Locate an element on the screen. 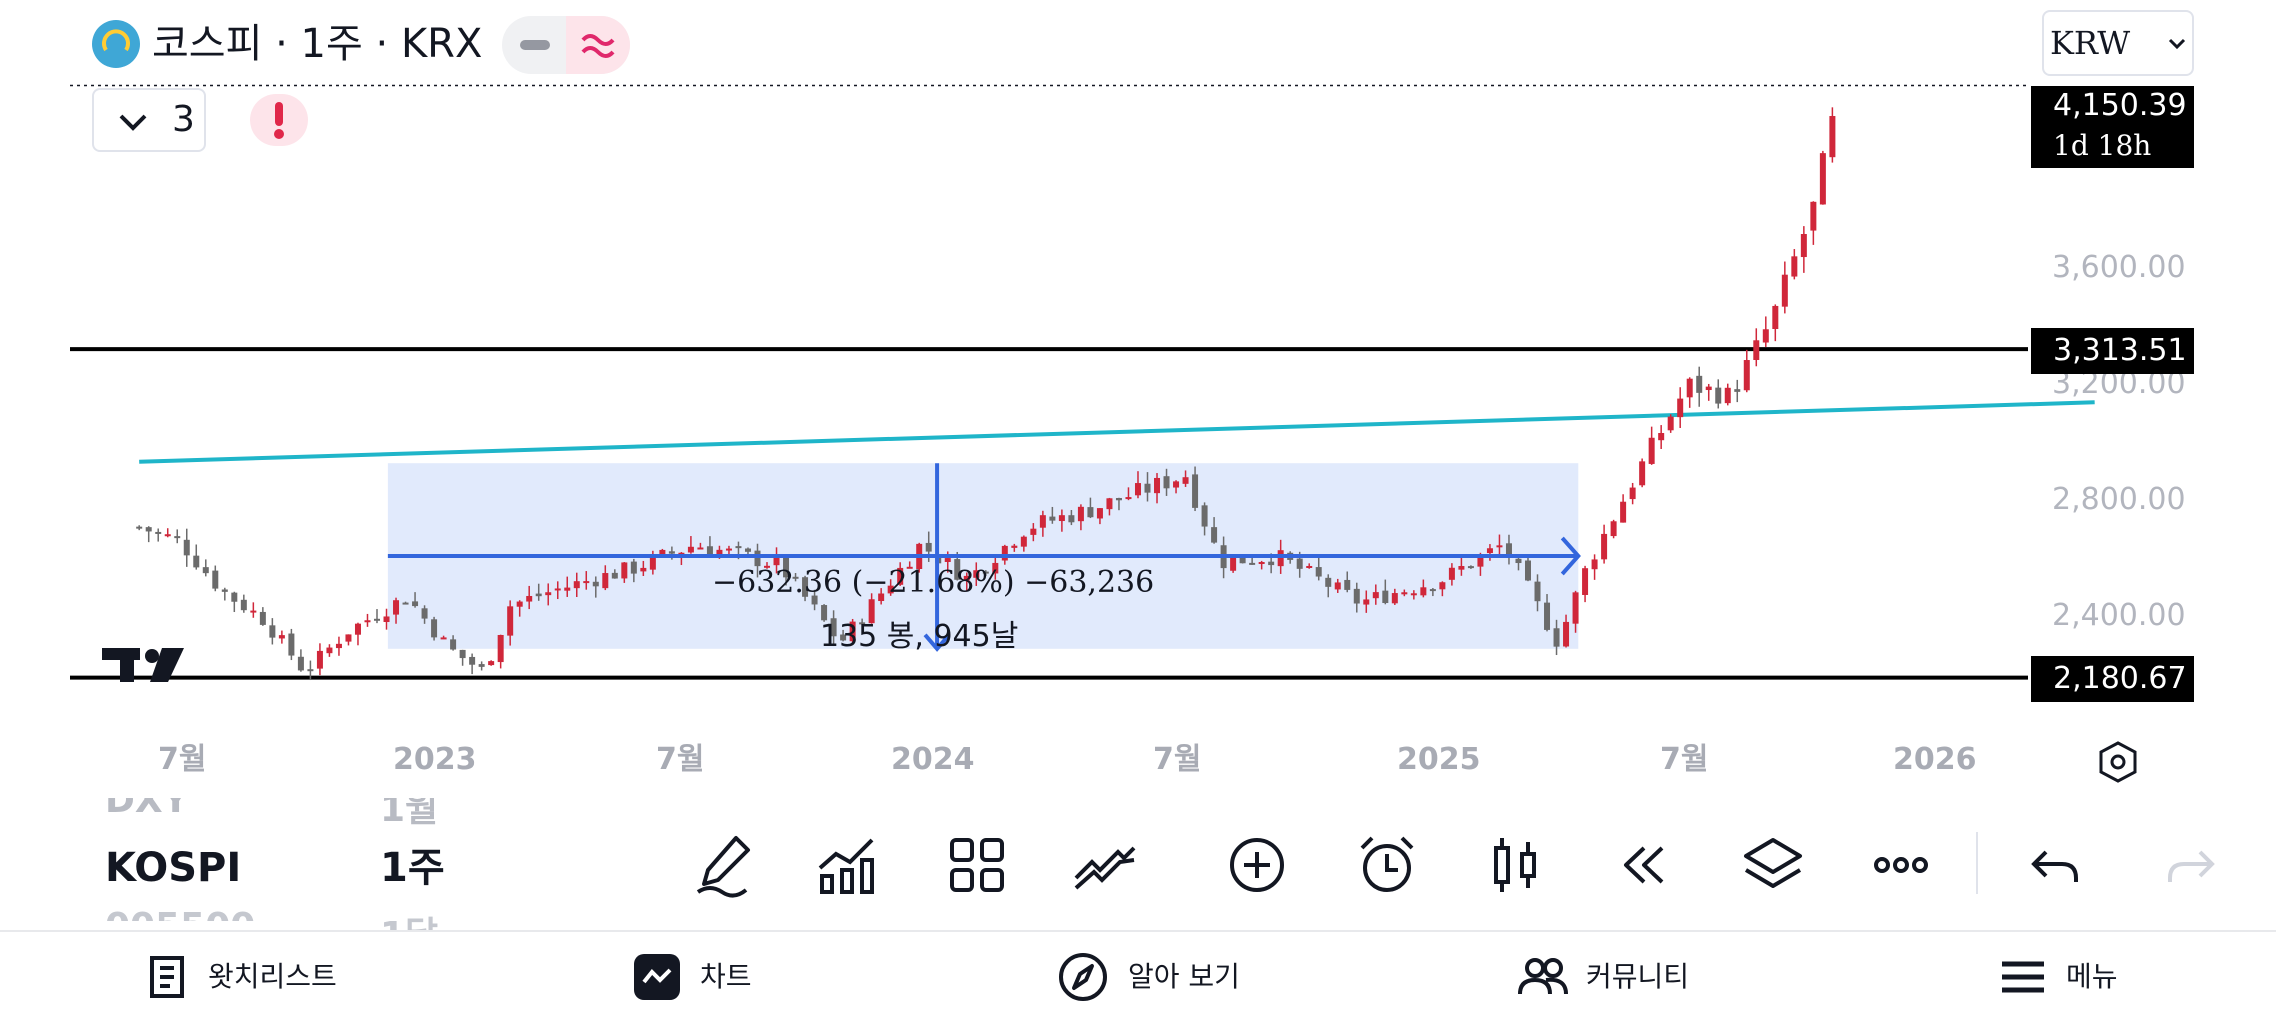 The image size is (2276, 1026). alarm-icon is located at coordinates (1387, 865).